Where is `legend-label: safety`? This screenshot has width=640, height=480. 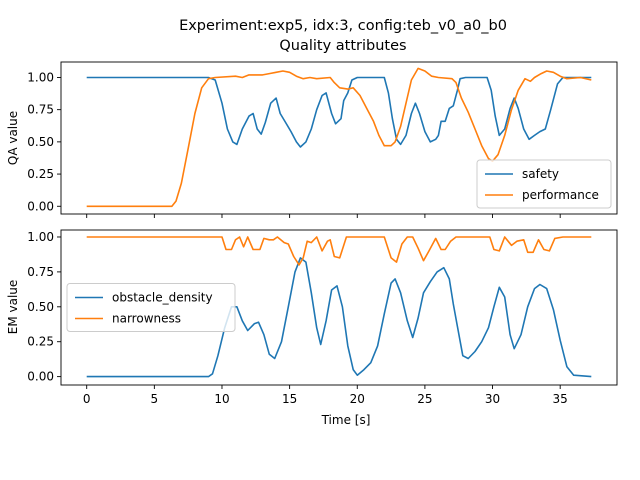
legend-label: safety is located at coordinates (540, 174).